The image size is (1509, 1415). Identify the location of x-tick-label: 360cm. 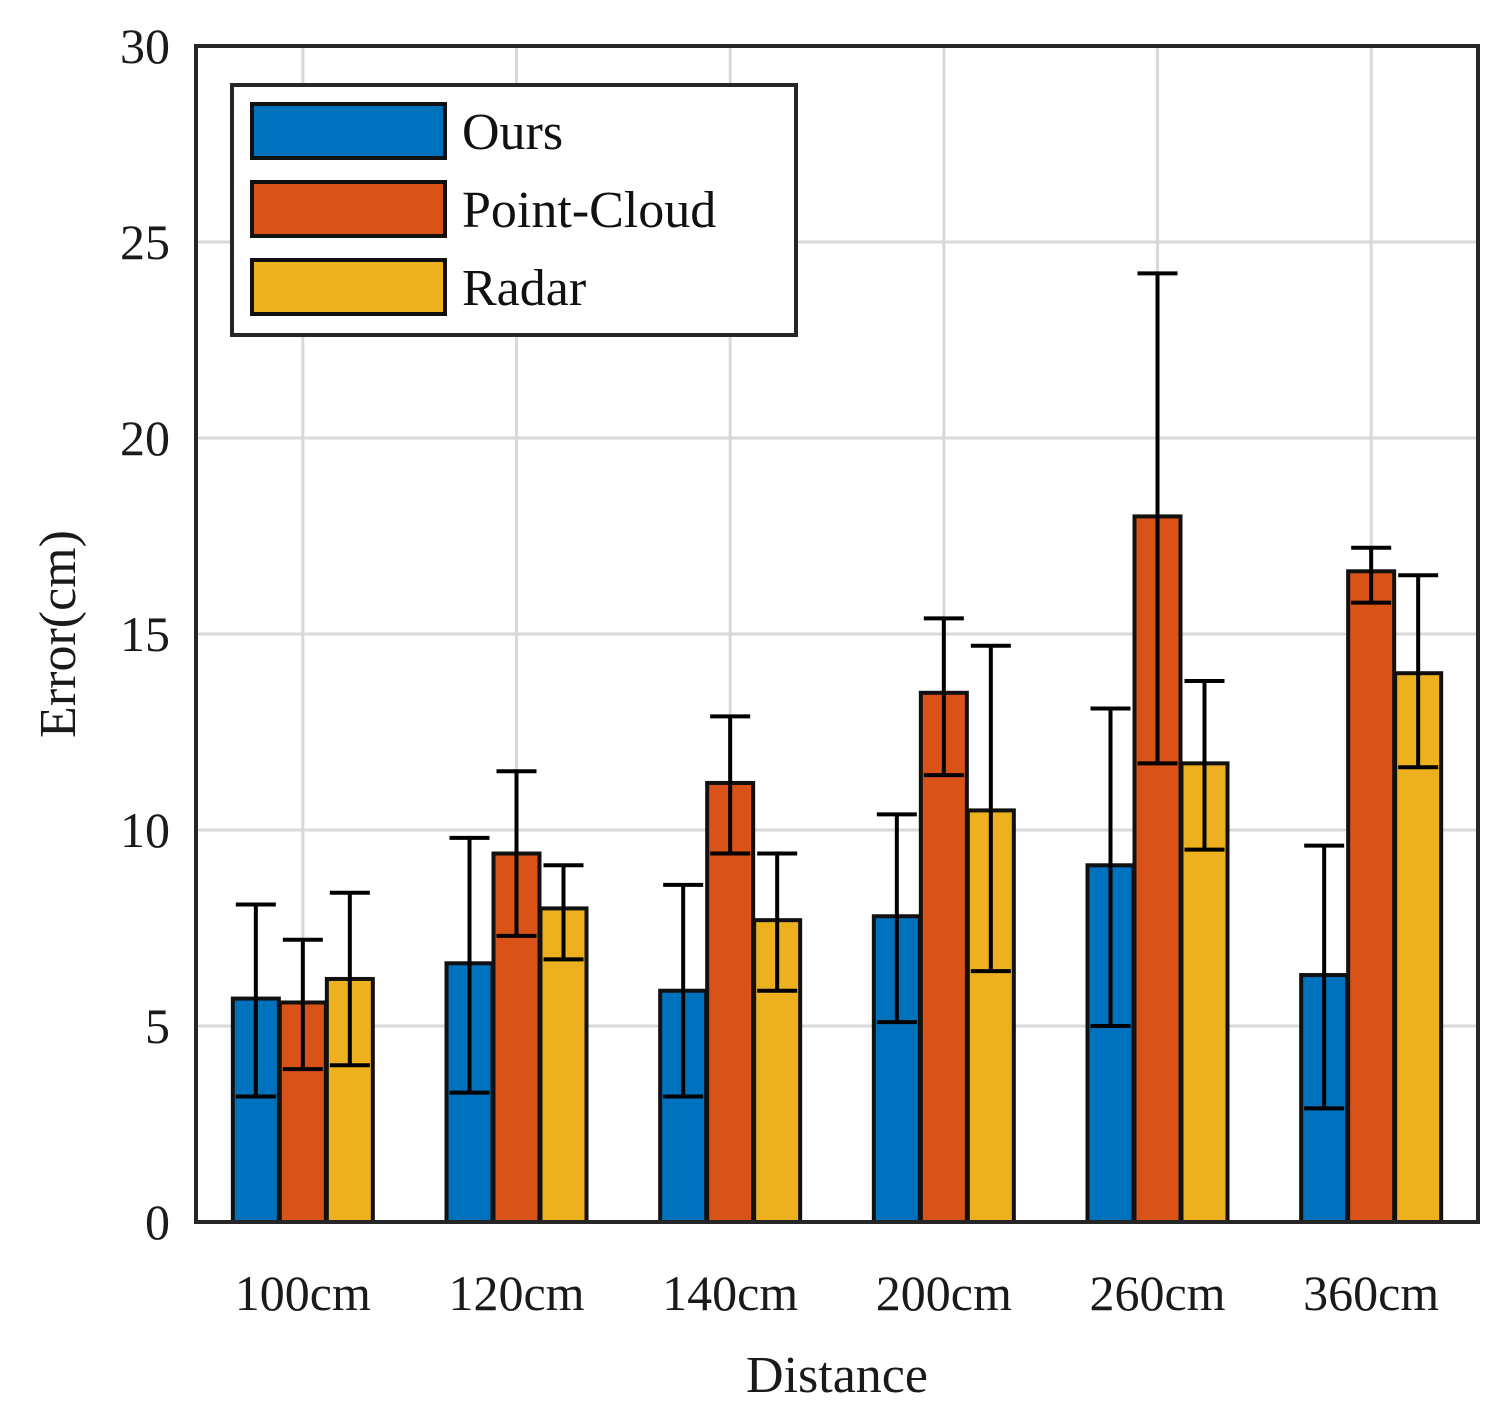
(1371, 1293).